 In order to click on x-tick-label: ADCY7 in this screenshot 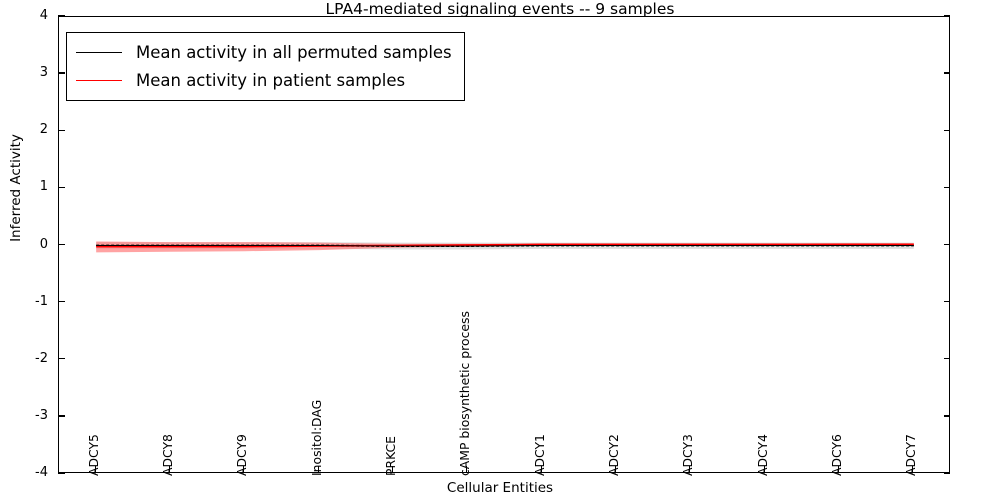, I will do `click(911, 455)`.